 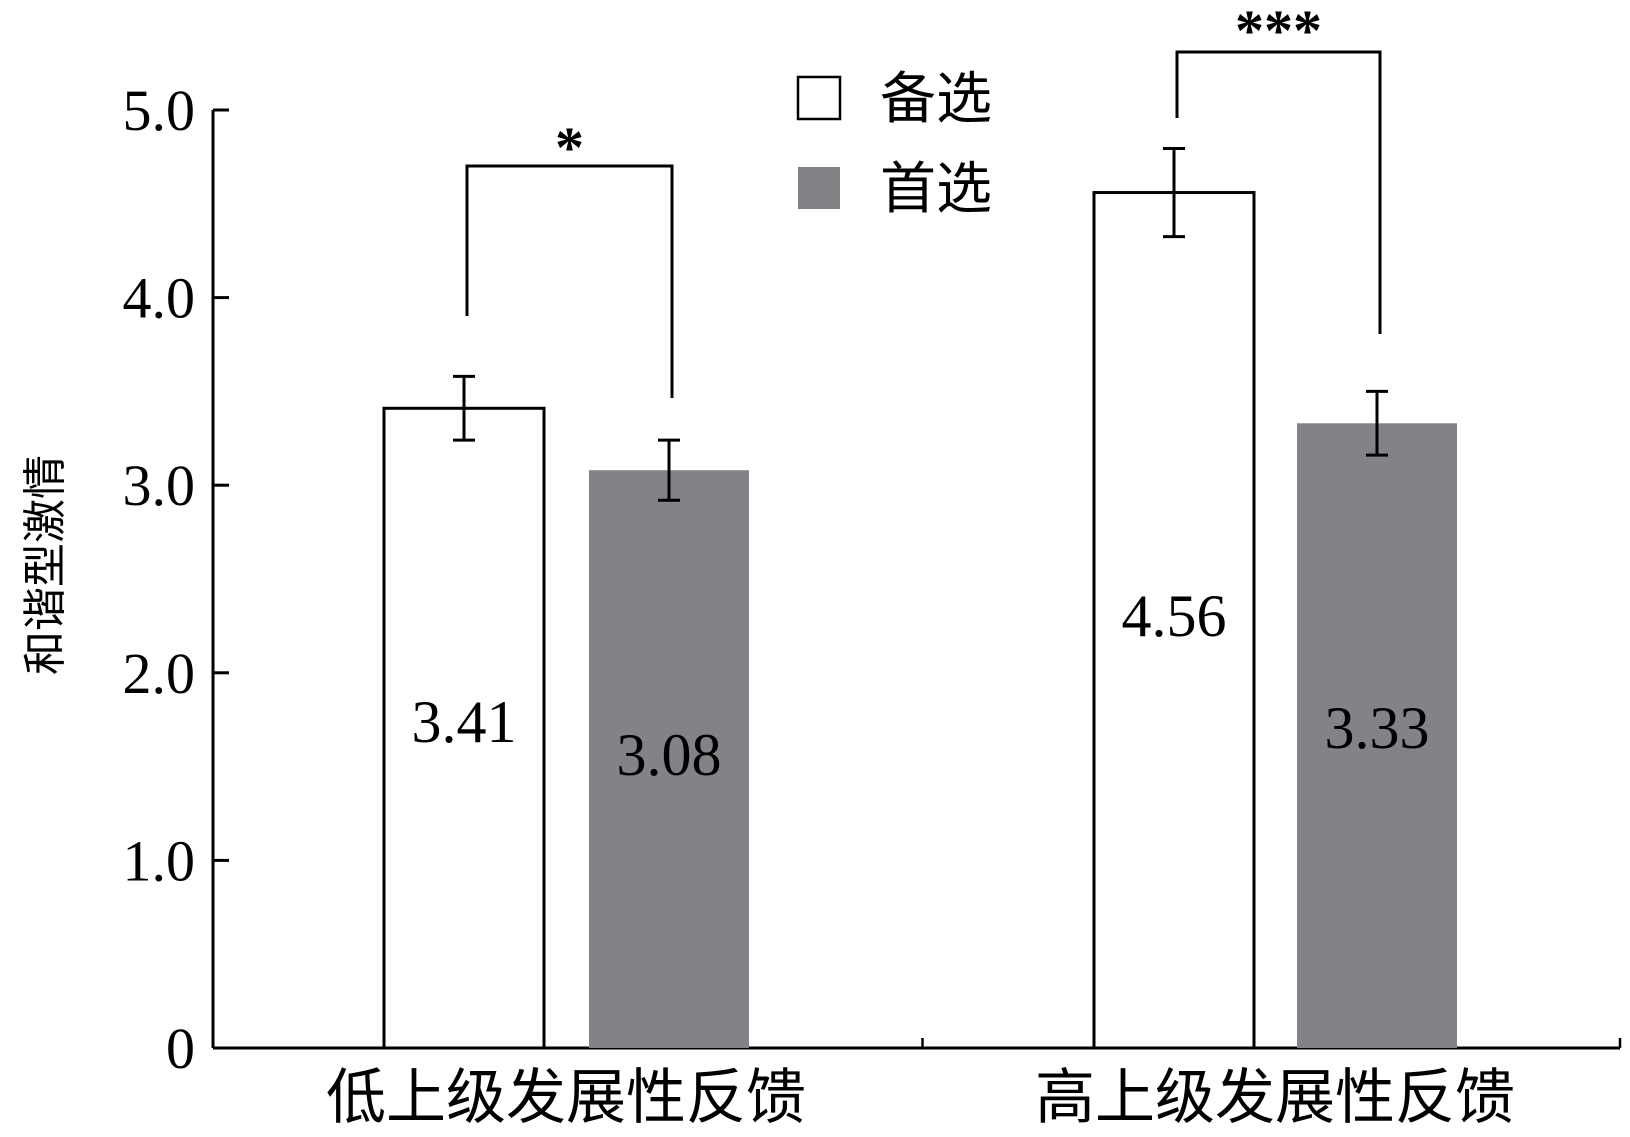 What do you see at coordinates (566, 1098) in the screenshot?
I see `x-tick-label: 低上级发展性反馈` at bounding box center [566, 1098].